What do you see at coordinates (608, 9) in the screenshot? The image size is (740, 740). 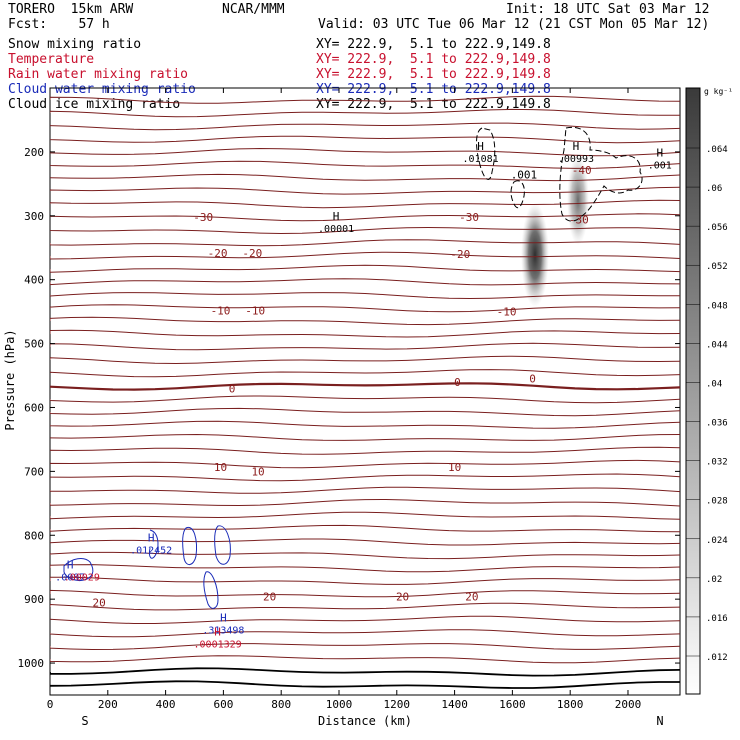 I see `init-label: Init: 18 UTC Sat 03 Mar 12` at bounding box center [608, 9].